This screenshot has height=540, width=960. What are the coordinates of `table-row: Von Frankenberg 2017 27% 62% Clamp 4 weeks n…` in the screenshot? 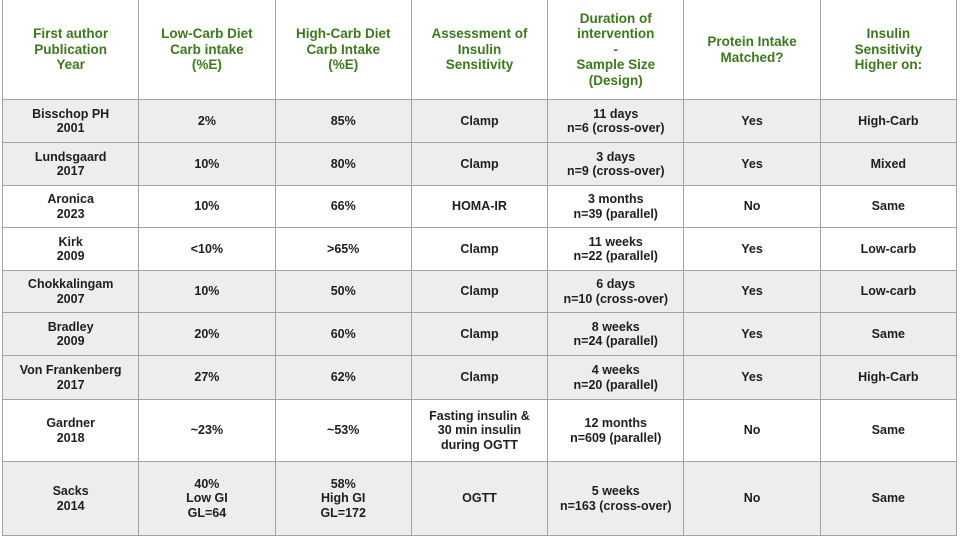 It's located at (479, 377).